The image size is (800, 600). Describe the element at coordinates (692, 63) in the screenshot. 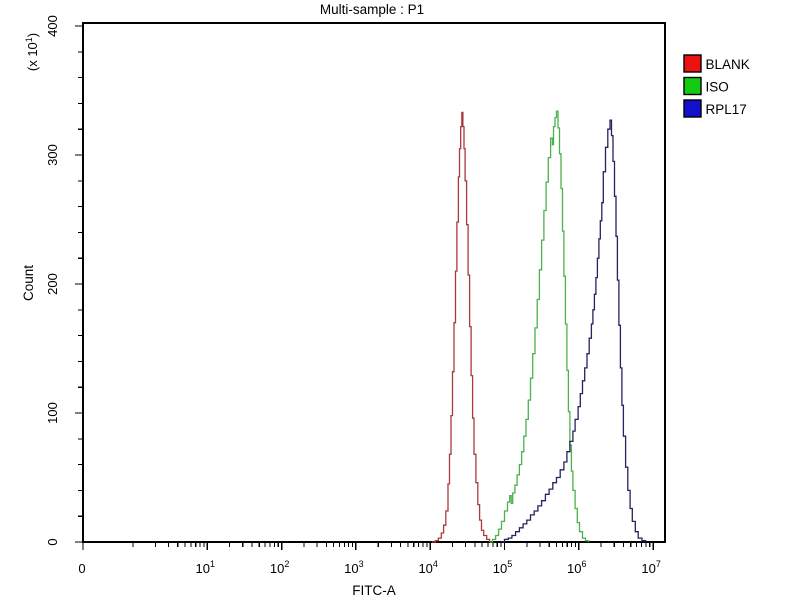

I see `legend-swatch-blank` at that location.